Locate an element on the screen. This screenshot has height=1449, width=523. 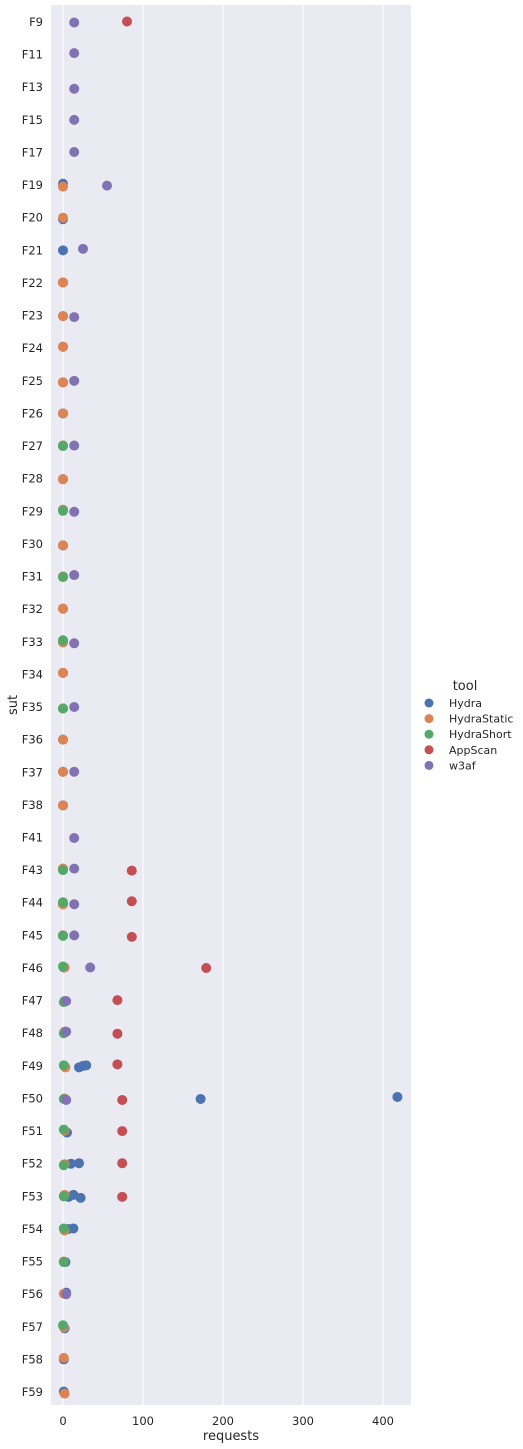
y-tick-label: F45 is located at coordinates (32, 935).